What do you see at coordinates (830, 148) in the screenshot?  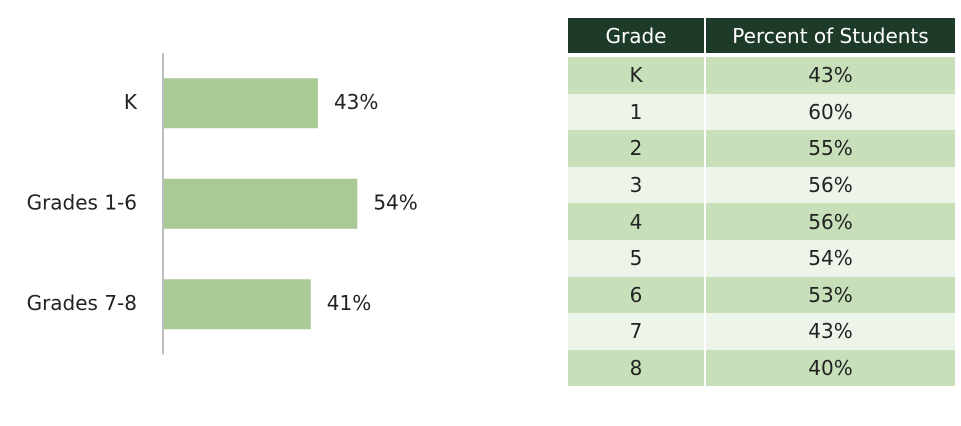 I see `table-cell: 55%` at bounding box center [830, 148].